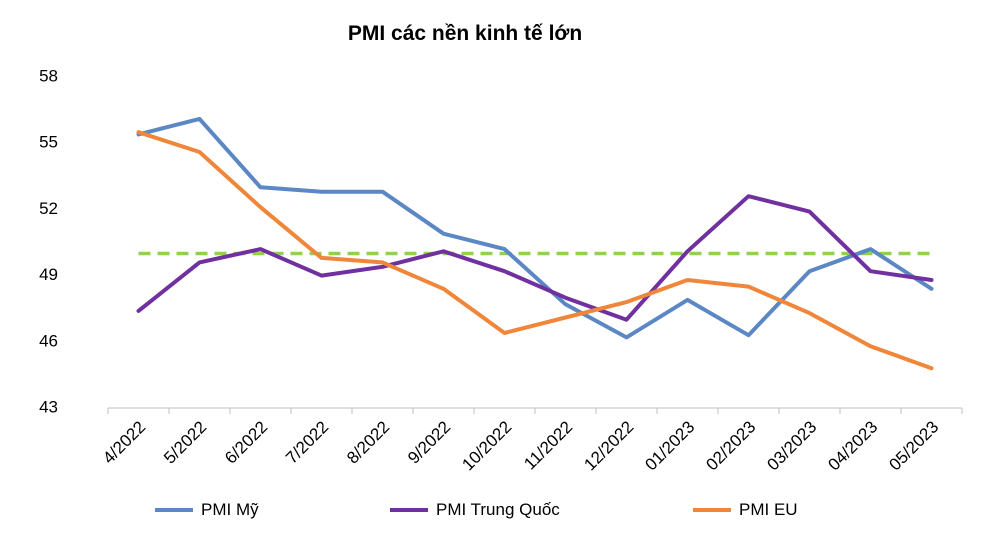 This screenshot has height=547, width=1000. I want to click on legend-item-1: PMI Trung Quốc, so click(475, 510).